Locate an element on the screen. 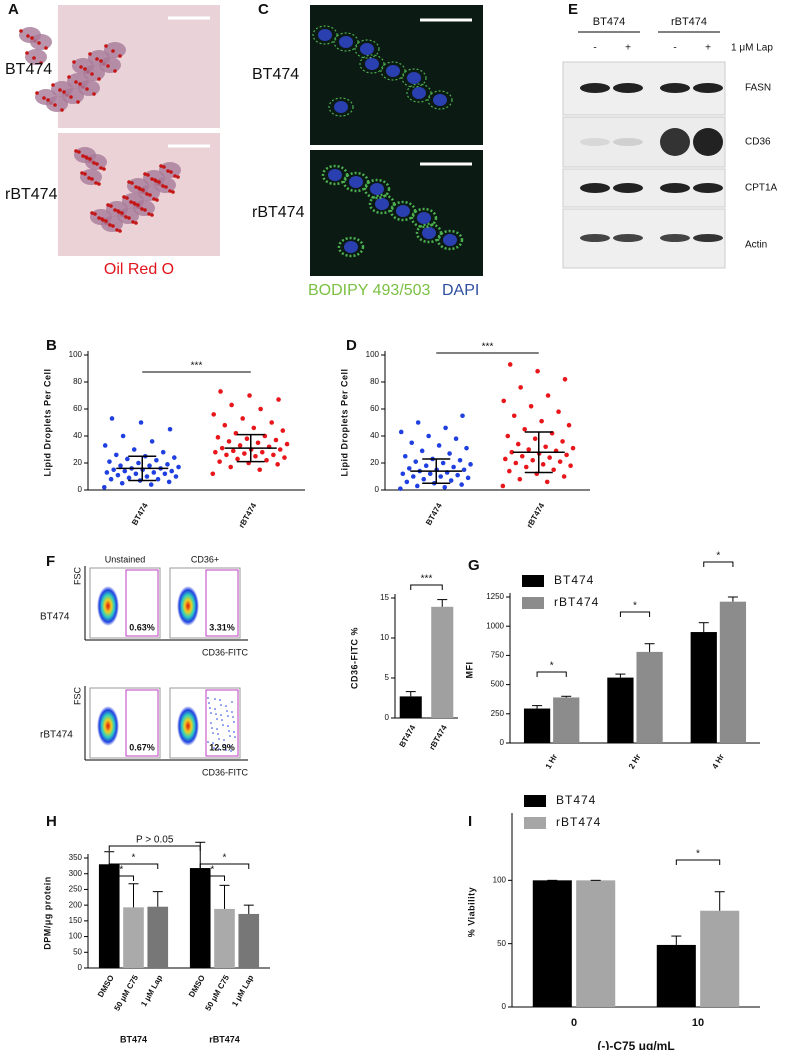  row-label: BT474 is located at coordinates (275, 74).